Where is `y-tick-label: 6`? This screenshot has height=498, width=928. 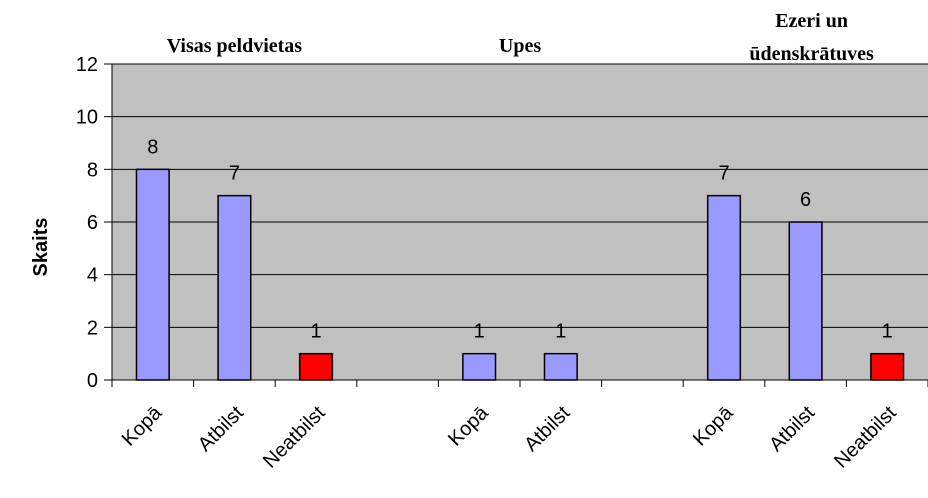 y-tick-label: 6 is located at coordinates (92, 223).